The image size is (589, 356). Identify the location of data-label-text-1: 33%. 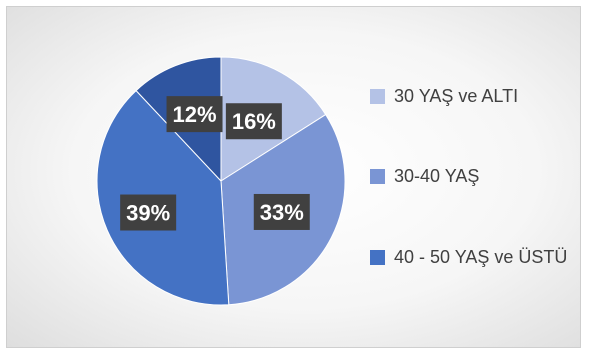
(282, 212).